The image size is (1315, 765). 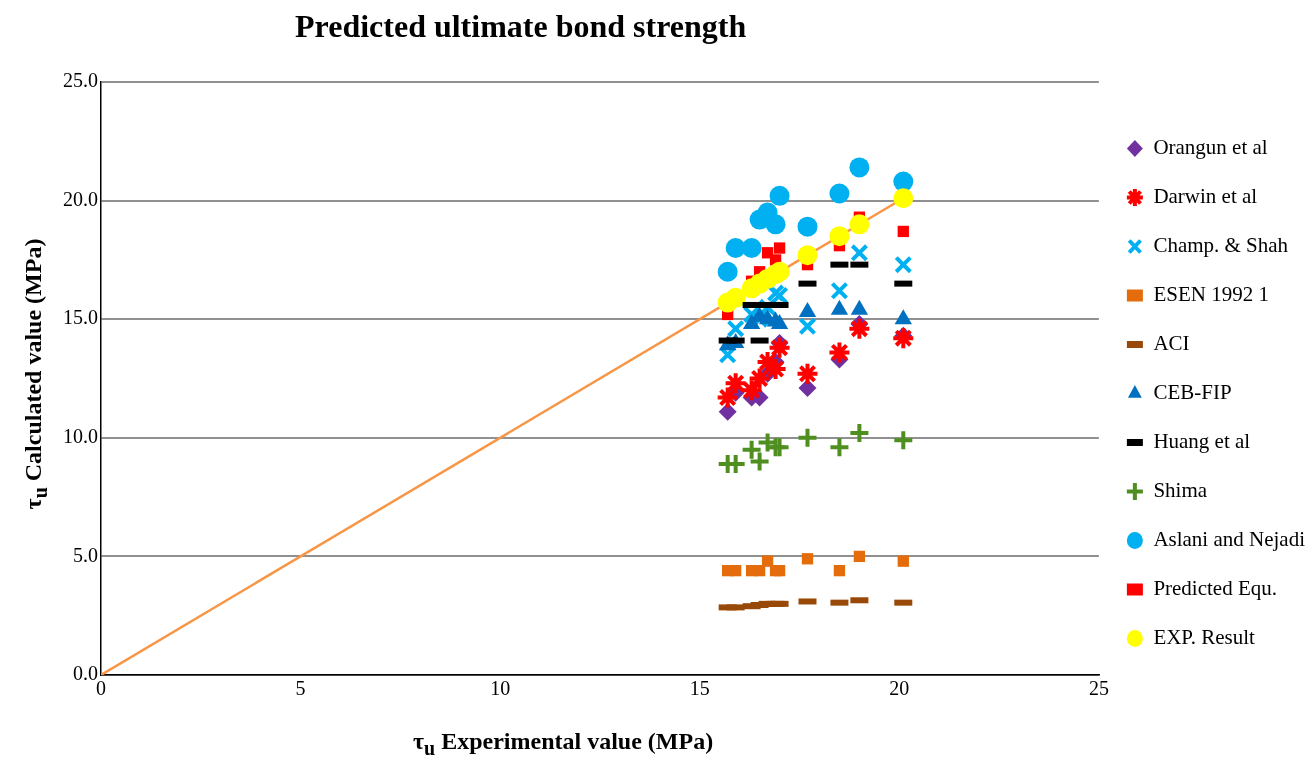 What do you see at coordinates (1202, 441) in the screenshot?
I see `legend-label: Huang et al` at bounding box center [1202, 441].